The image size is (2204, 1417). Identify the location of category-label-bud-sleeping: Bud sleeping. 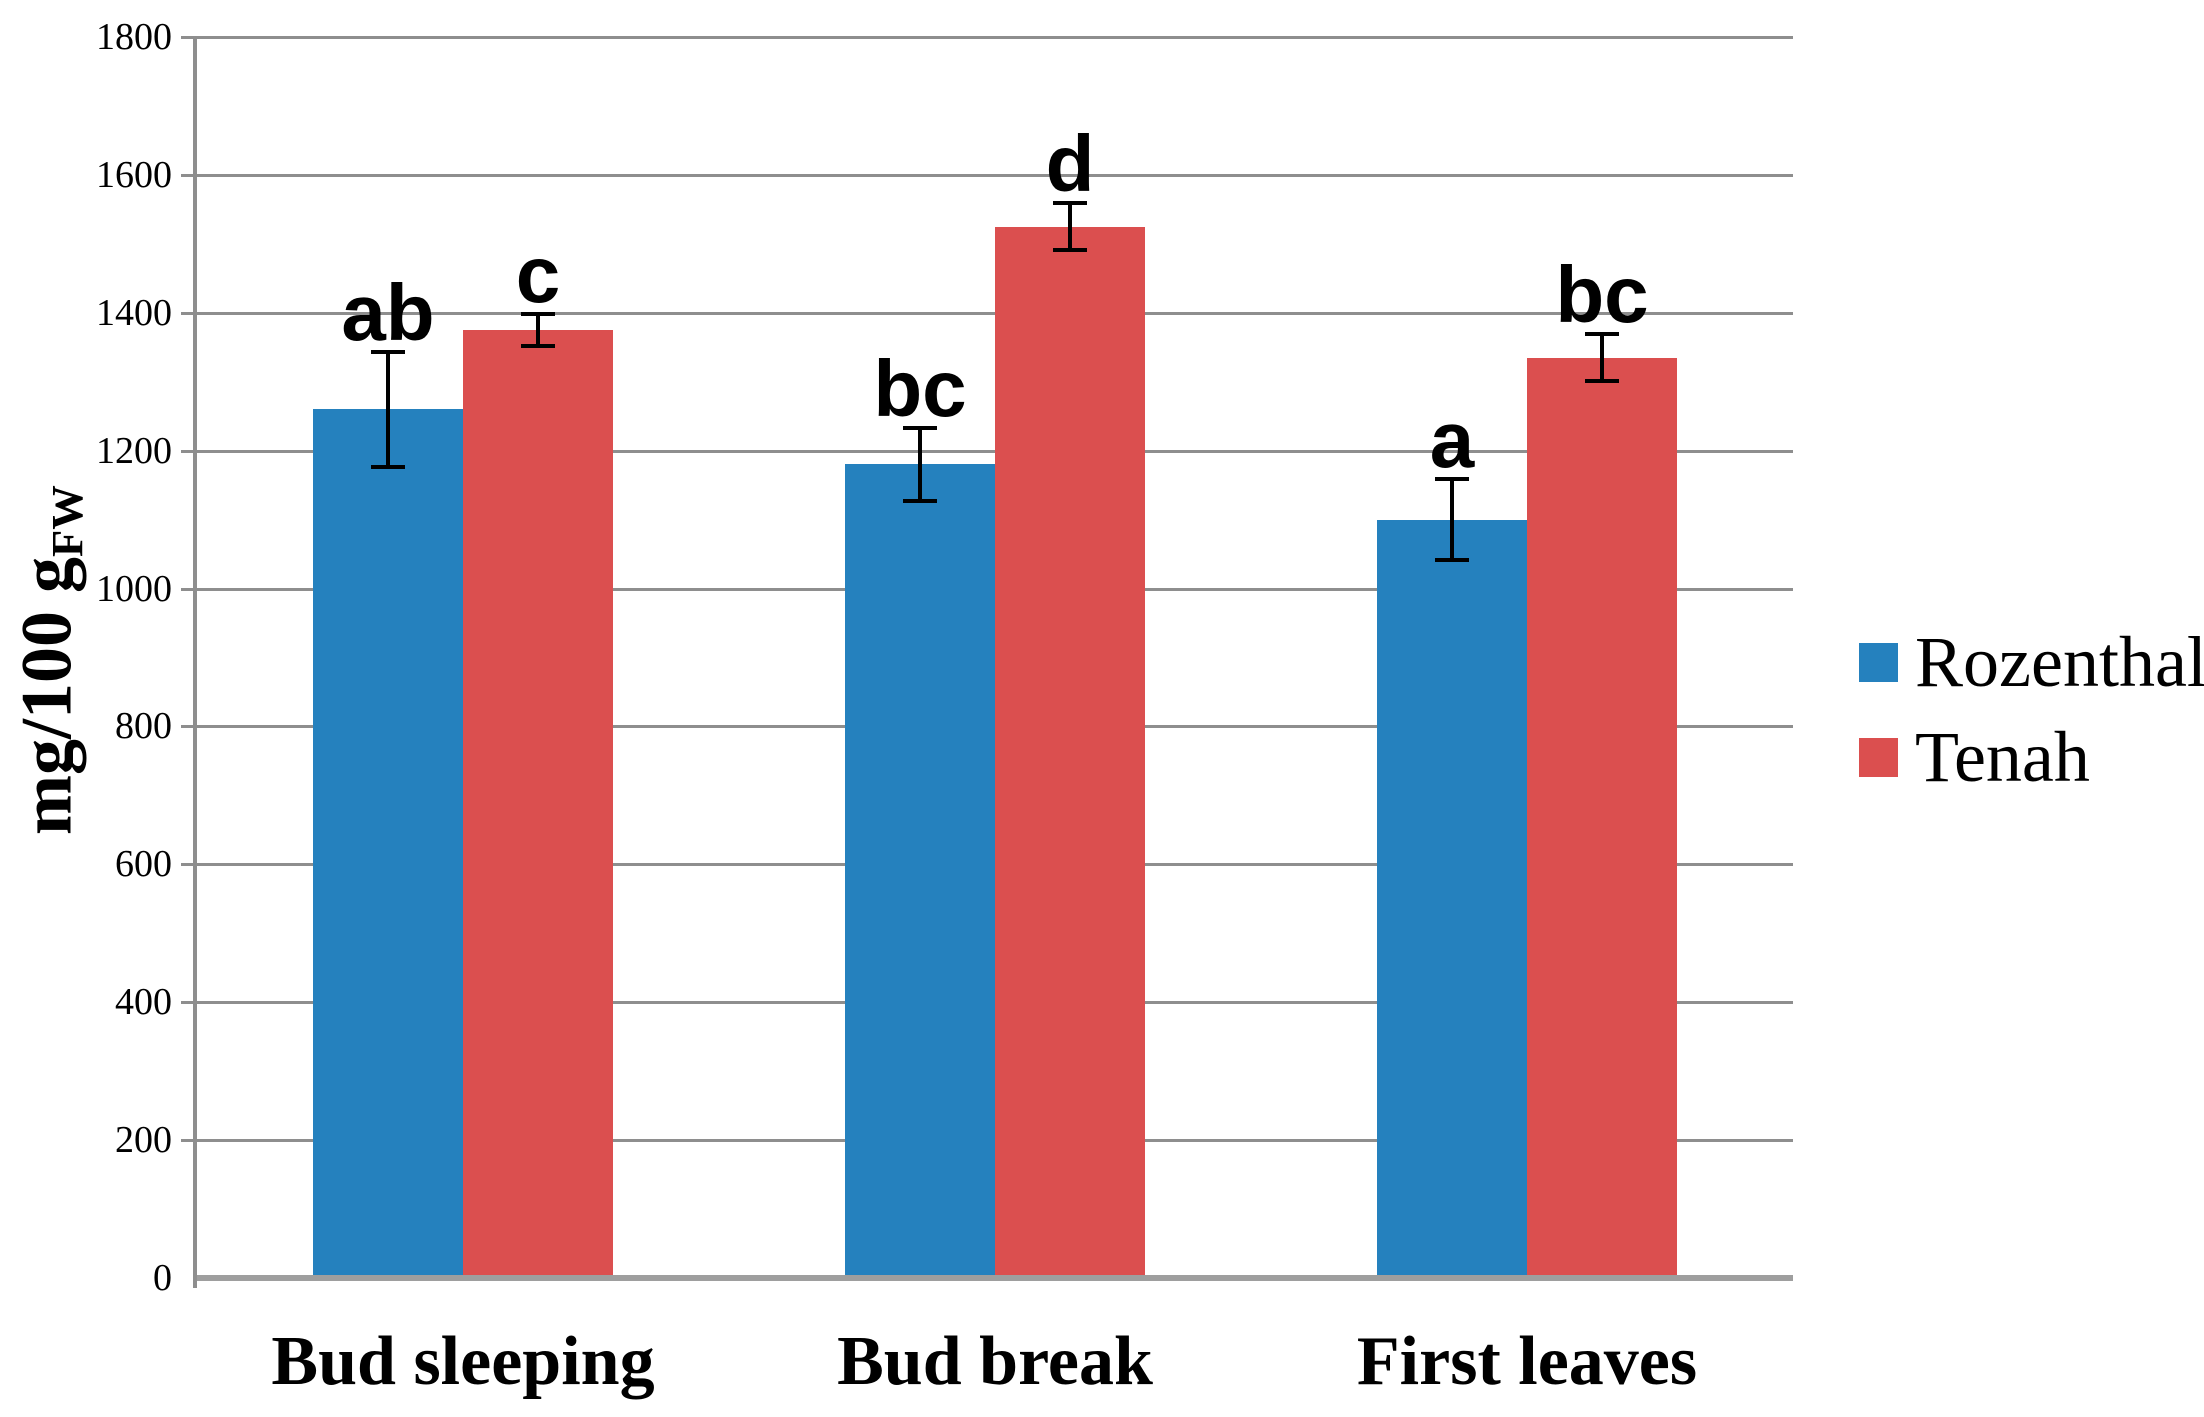
(463, 1361).